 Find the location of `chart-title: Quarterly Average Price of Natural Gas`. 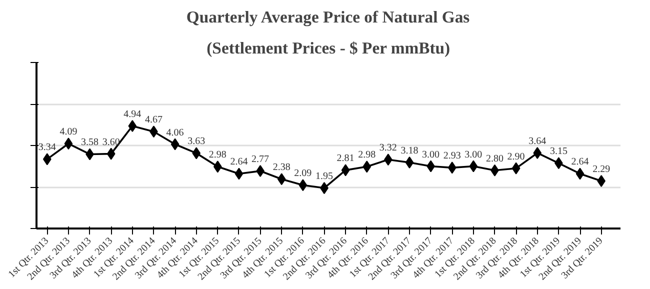

chart-title: Quarterly Average Price of Natural Gas is located at coordinates (328, 17).